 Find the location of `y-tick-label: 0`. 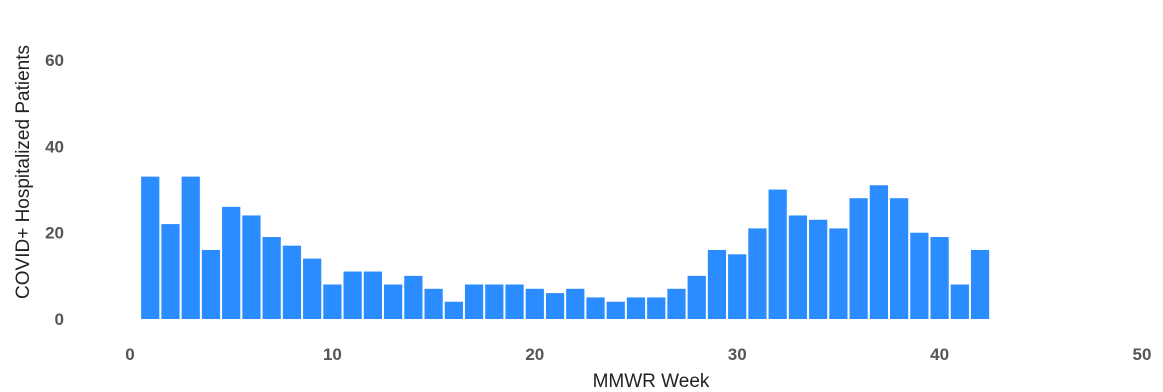

y-tick-label: 0 is located at coordinates (59, 319).